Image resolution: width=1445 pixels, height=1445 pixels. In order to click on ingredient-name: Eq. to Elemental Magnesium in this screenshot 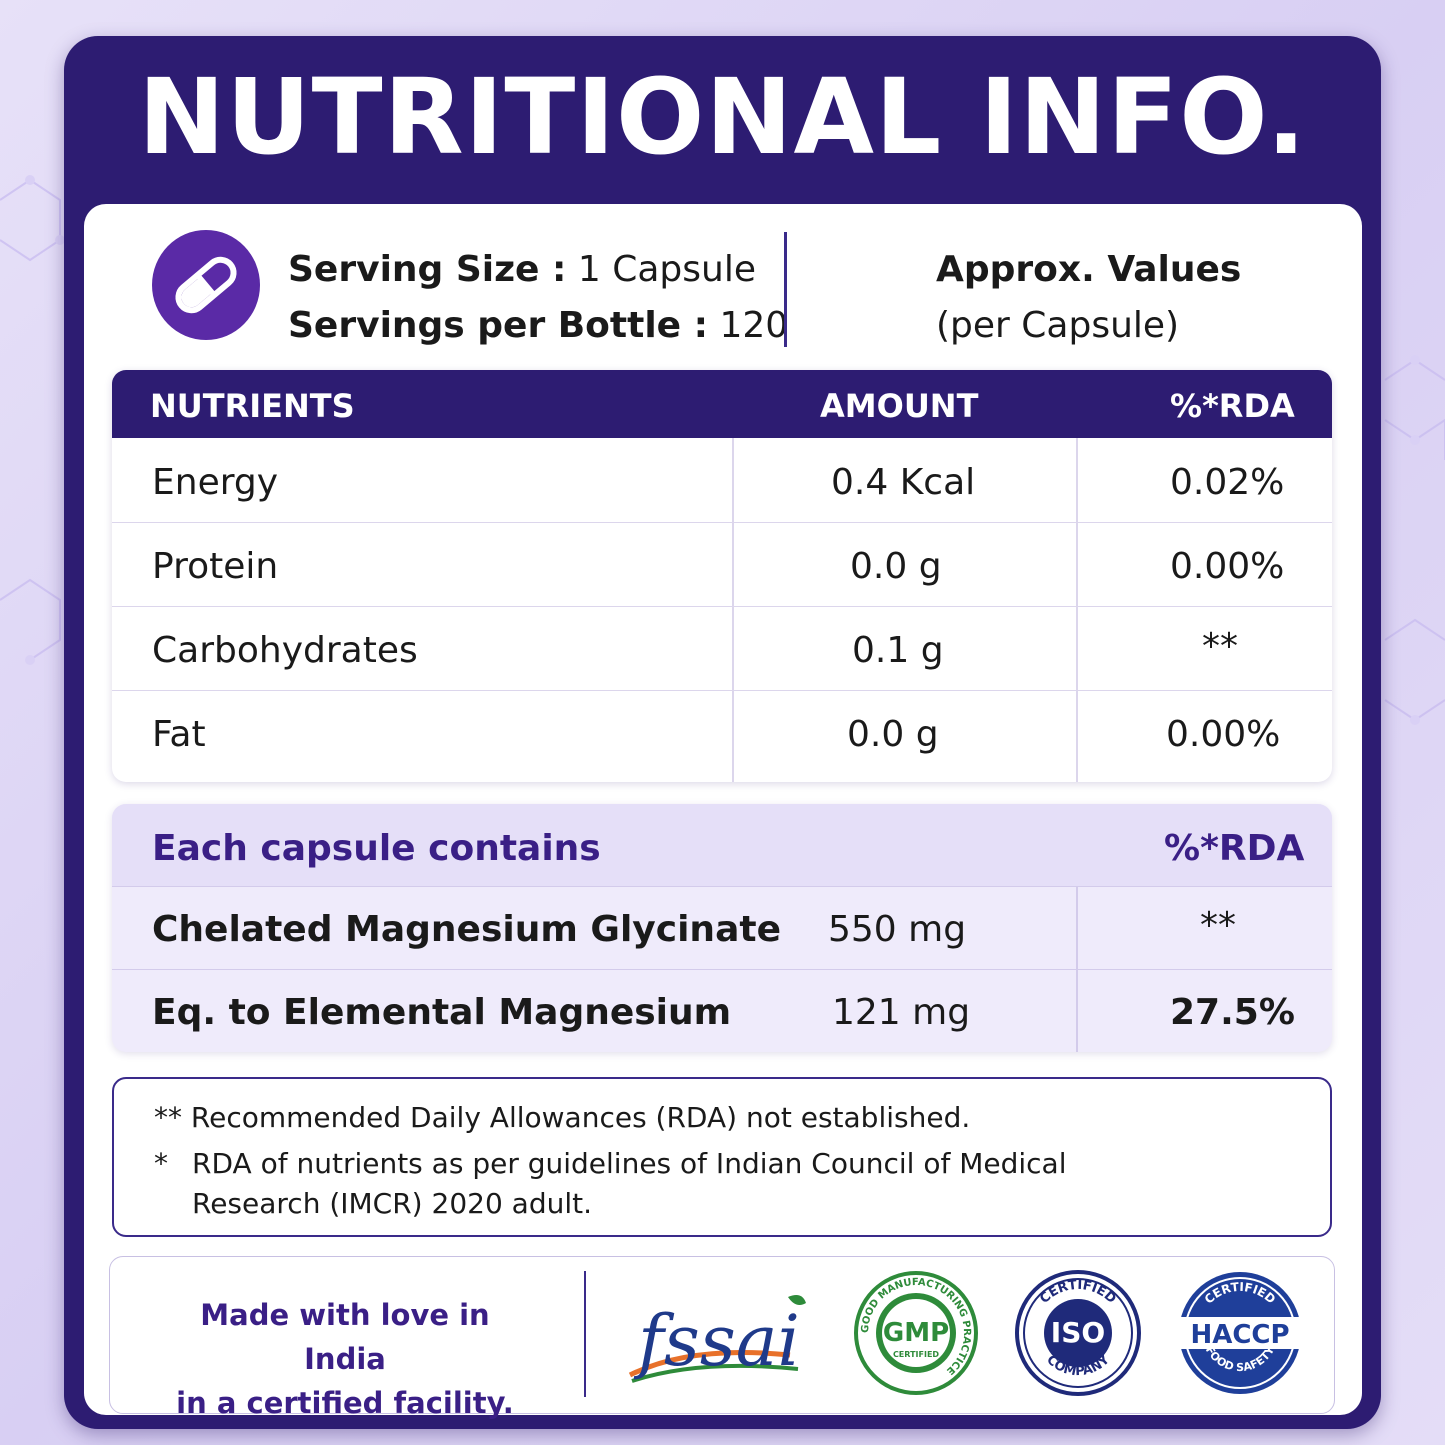, I will do `click(442, 1012)`.